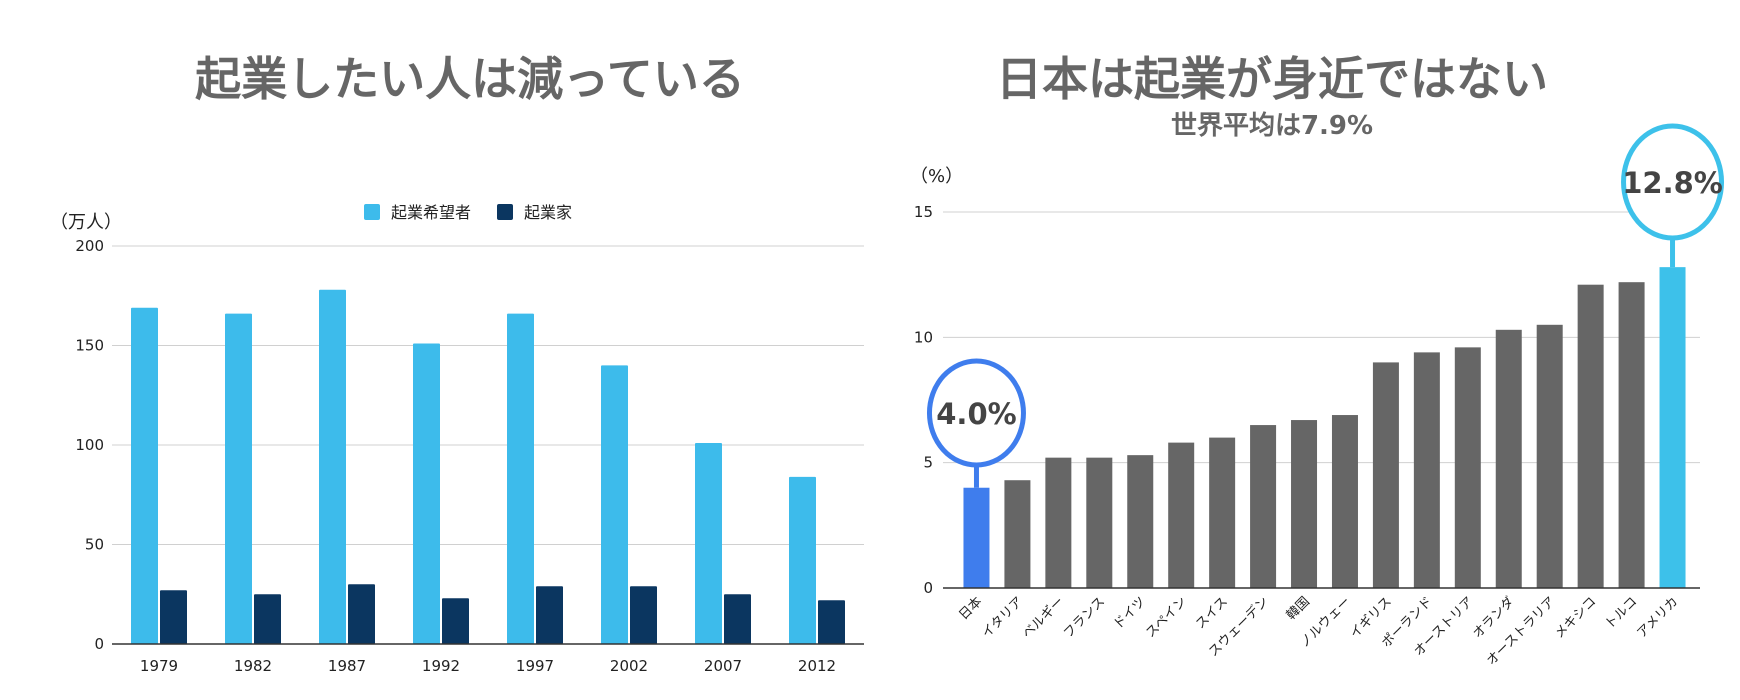 The height and width of the screenshot is (700, 1740). Describe the element at coordinates (1212, 613) in the screenshot. I see `x-tick-label: スイス` at that location.